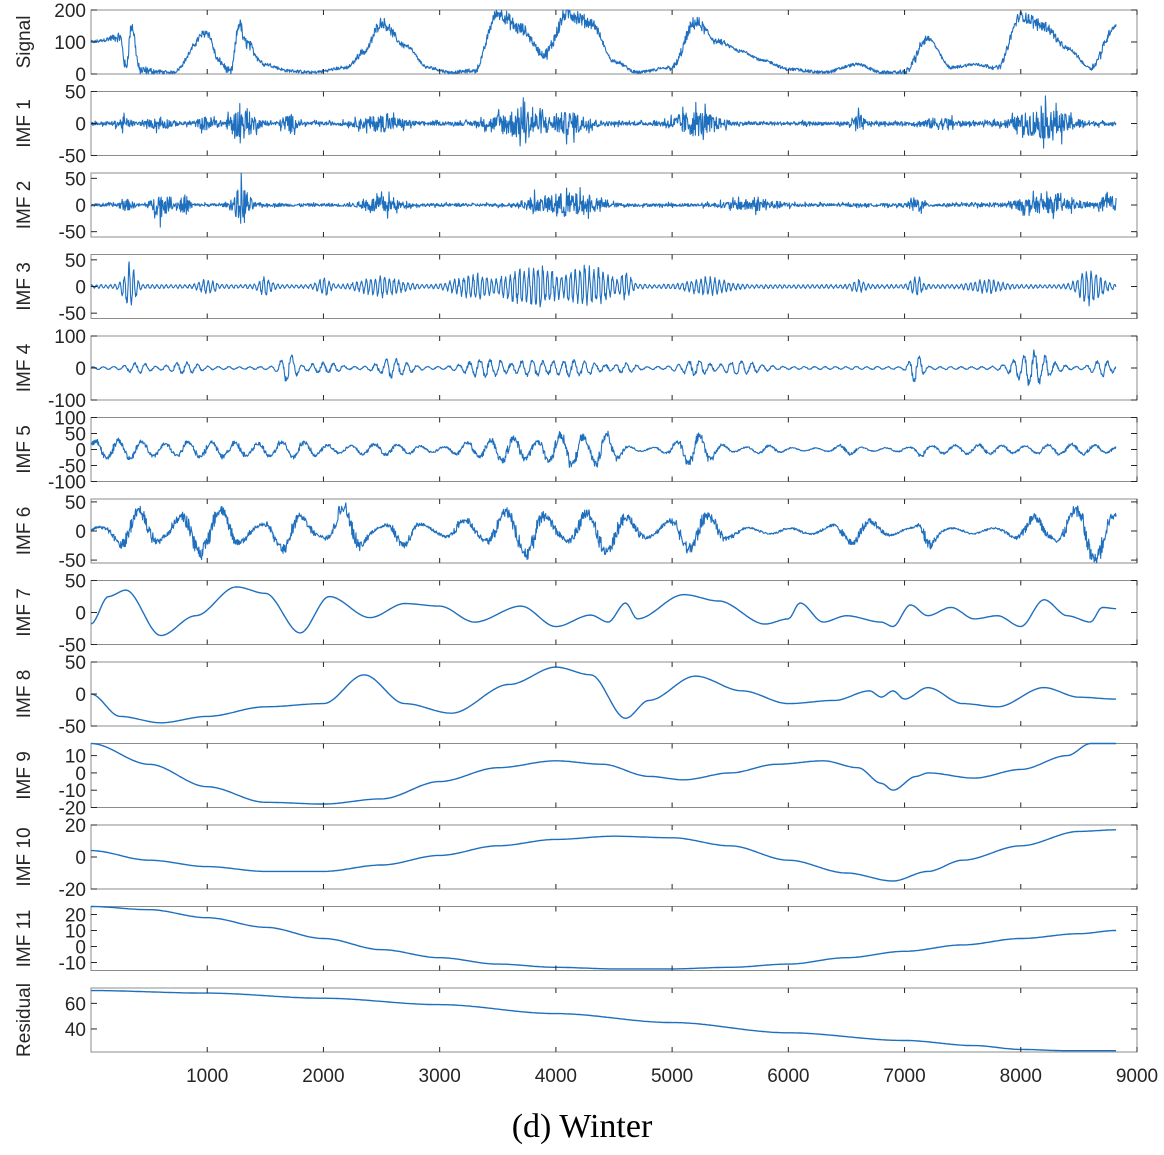  What do you see at coordinates (604, 1020) in the screenshot?
I see `residual-series-line` at bounding box center [604, 1020].